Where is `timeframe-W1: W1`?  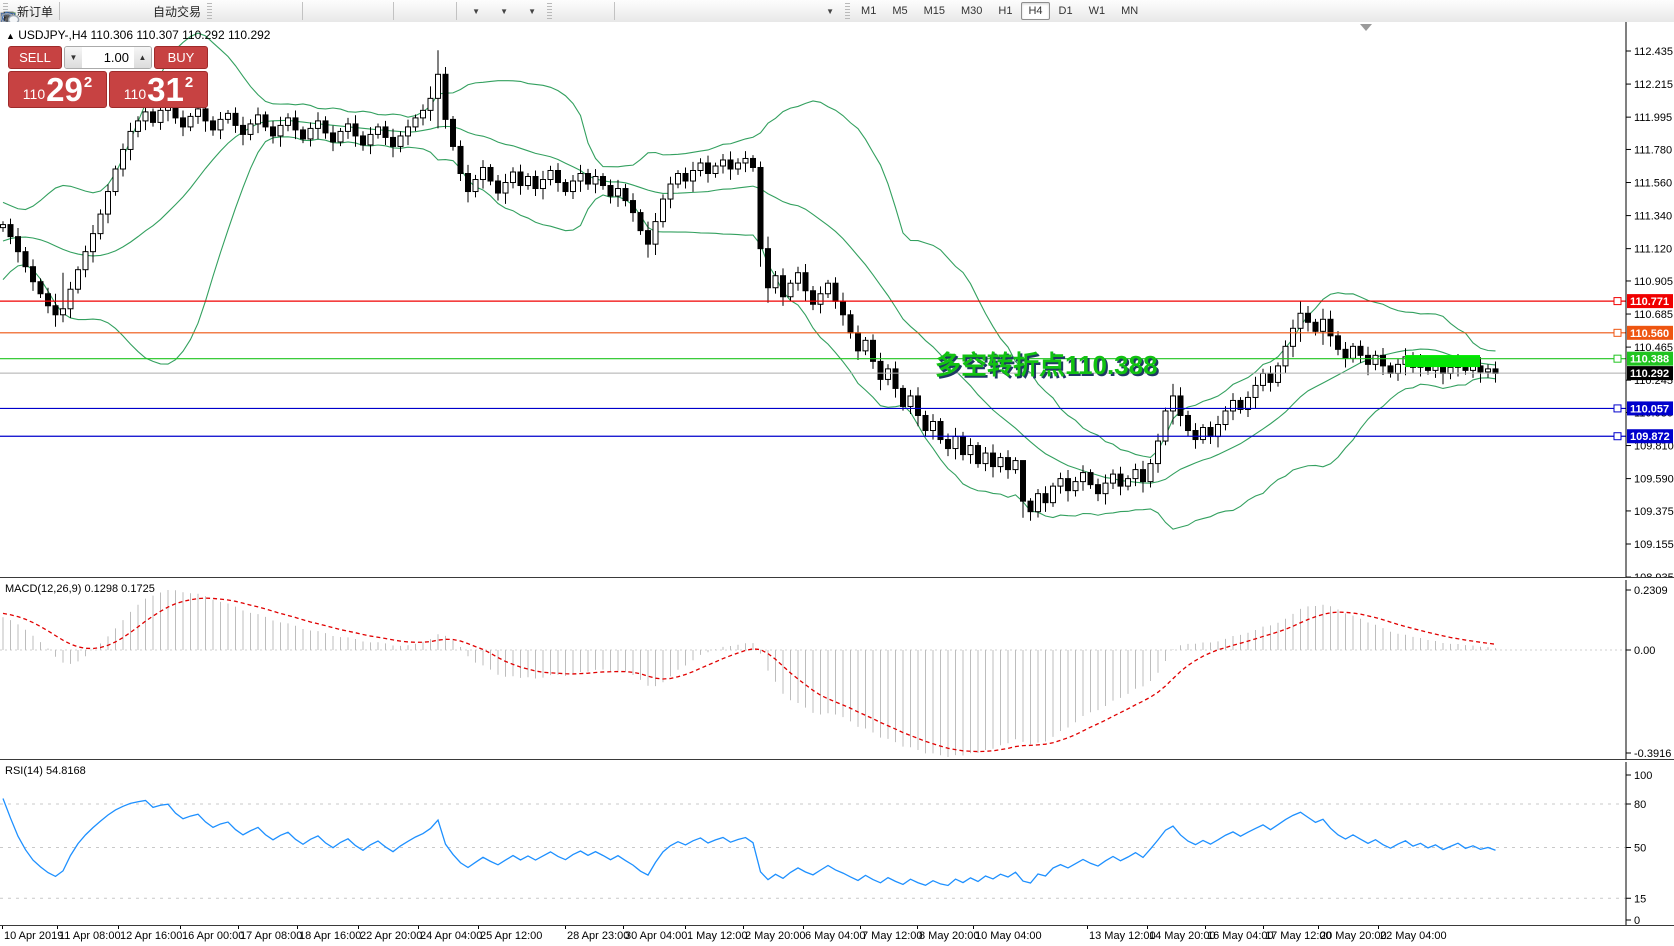 timeframe-W1: W1 is located at coordinates (1097, 11).